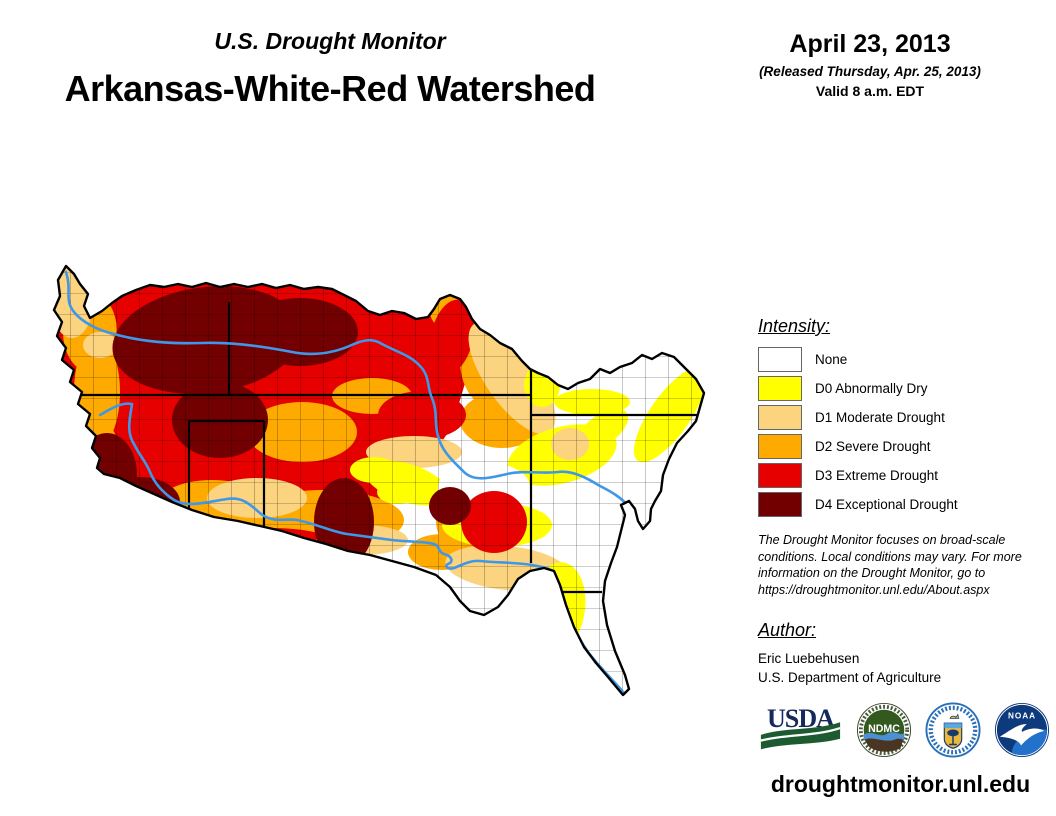 The image size is (1056, 816). What do you see at coordinates (800, 727) in the screenshot?
I see `usda-logo: USDA` at bounding box center [800, 727].